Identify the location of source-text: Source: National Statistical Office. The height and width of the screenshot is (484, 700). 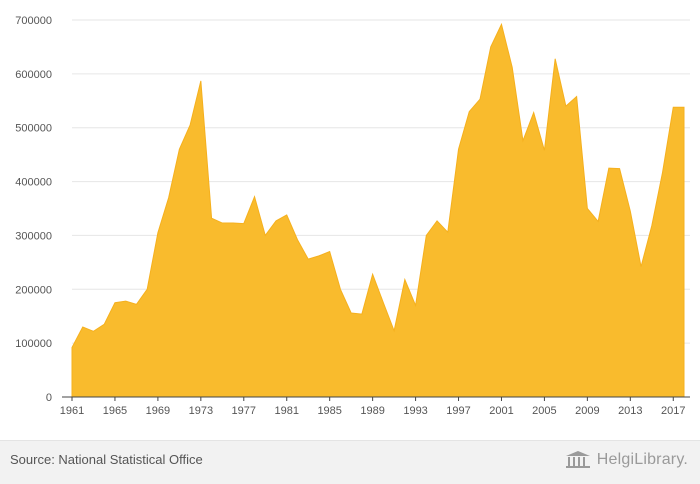
(106, 459).